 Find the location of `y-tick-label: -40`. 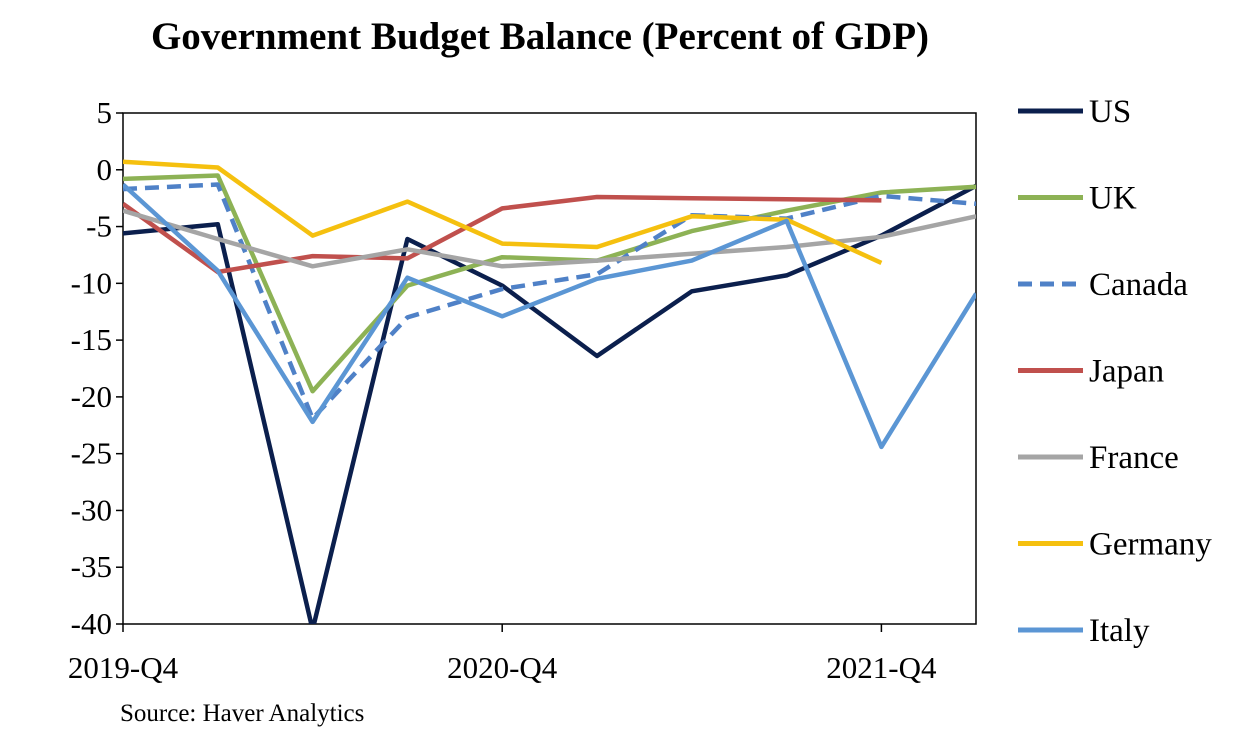

y-tick-label: -40 is located at coordinates (91, 623).